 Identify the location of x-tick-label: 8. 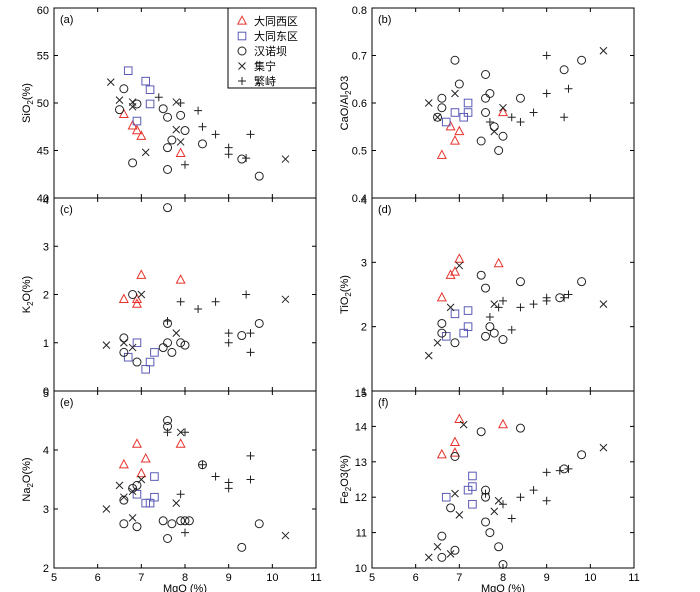
(185, 578).